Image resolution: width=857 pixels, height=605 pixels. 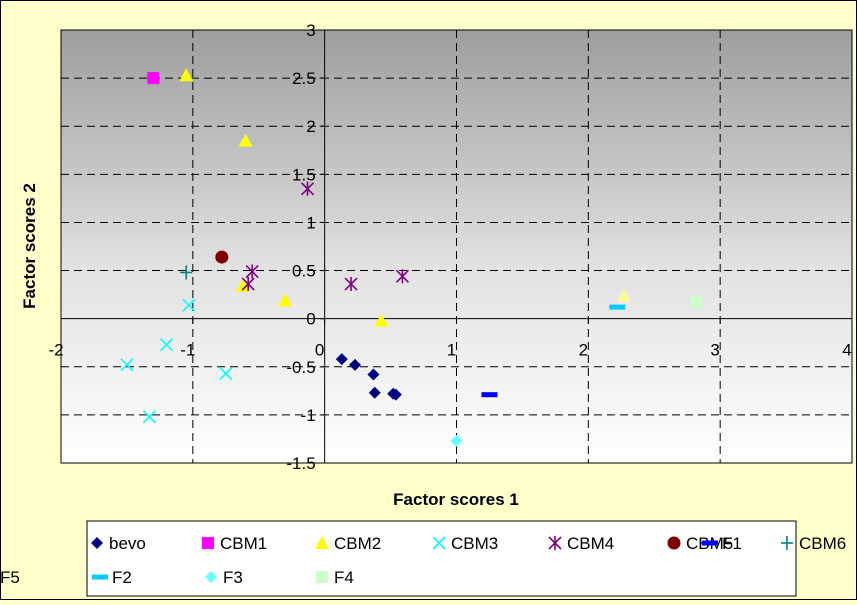 I want to click on legend-label: CBM6, so click(x=822, y=543).